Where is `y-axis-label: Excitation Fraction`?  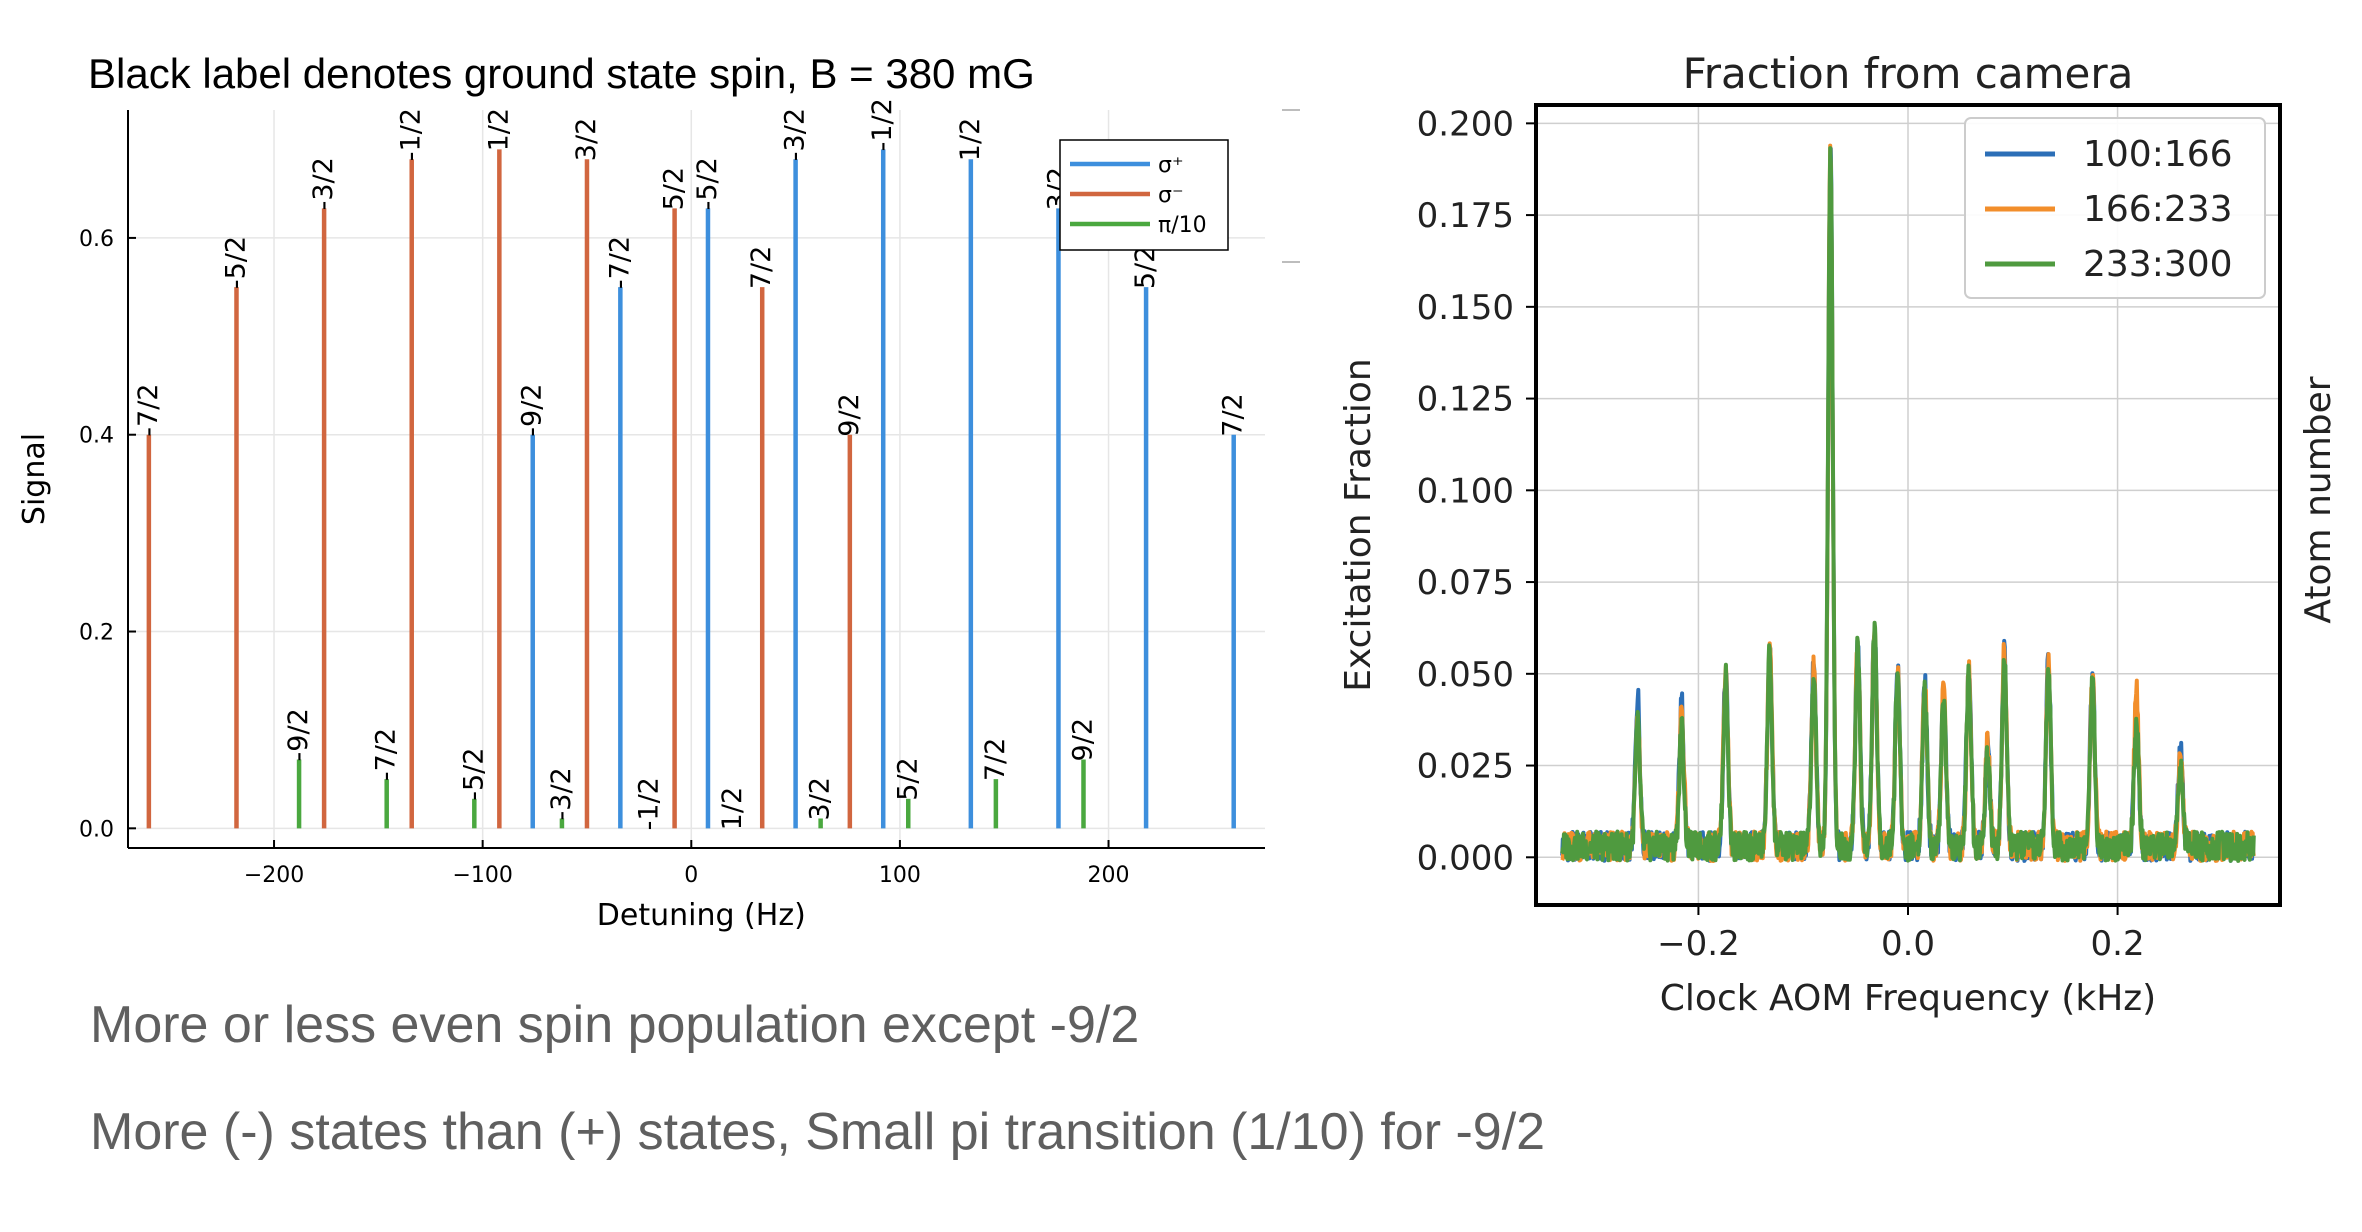 y-axis-label: Excitation Fraction is located at coordinates (1358, 525).